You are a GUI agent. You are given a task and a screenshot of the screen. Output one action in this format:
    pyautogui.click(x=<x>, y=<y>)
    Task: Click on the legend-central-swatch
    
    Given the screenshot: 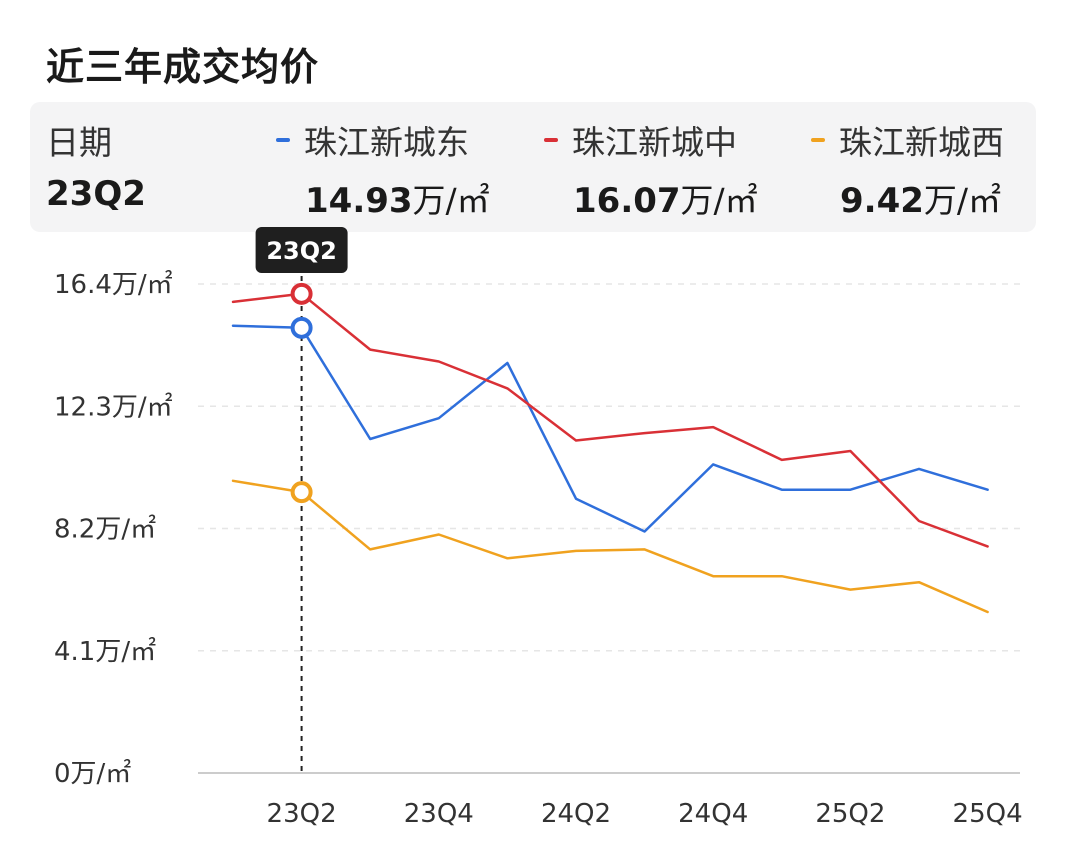 What is the action you would take?
    pyautogui.click(x=551, y=140)
    